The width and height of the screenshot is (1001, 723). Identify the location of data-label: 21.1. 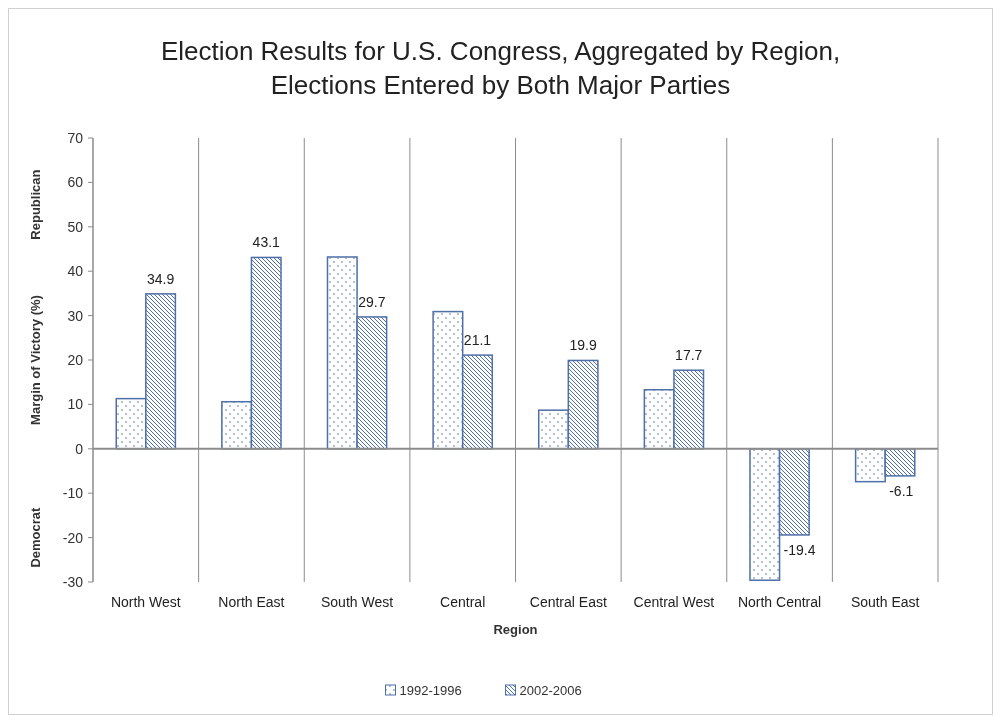
(477, 340).